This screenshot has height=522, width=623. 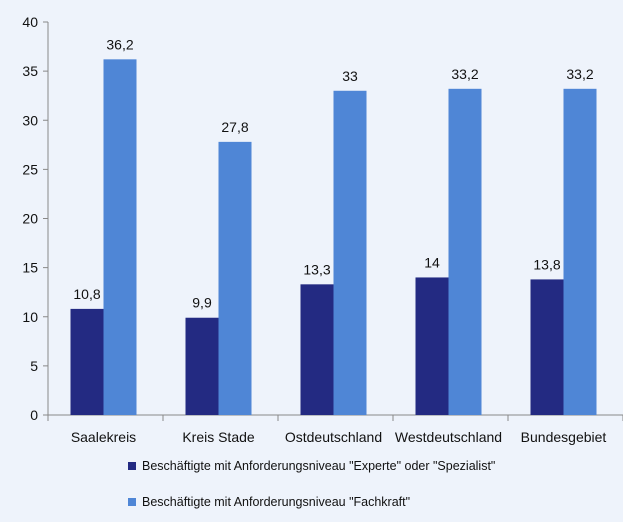 I want to click on data-label-series-1: 10,8, so click(x=86, y=294).